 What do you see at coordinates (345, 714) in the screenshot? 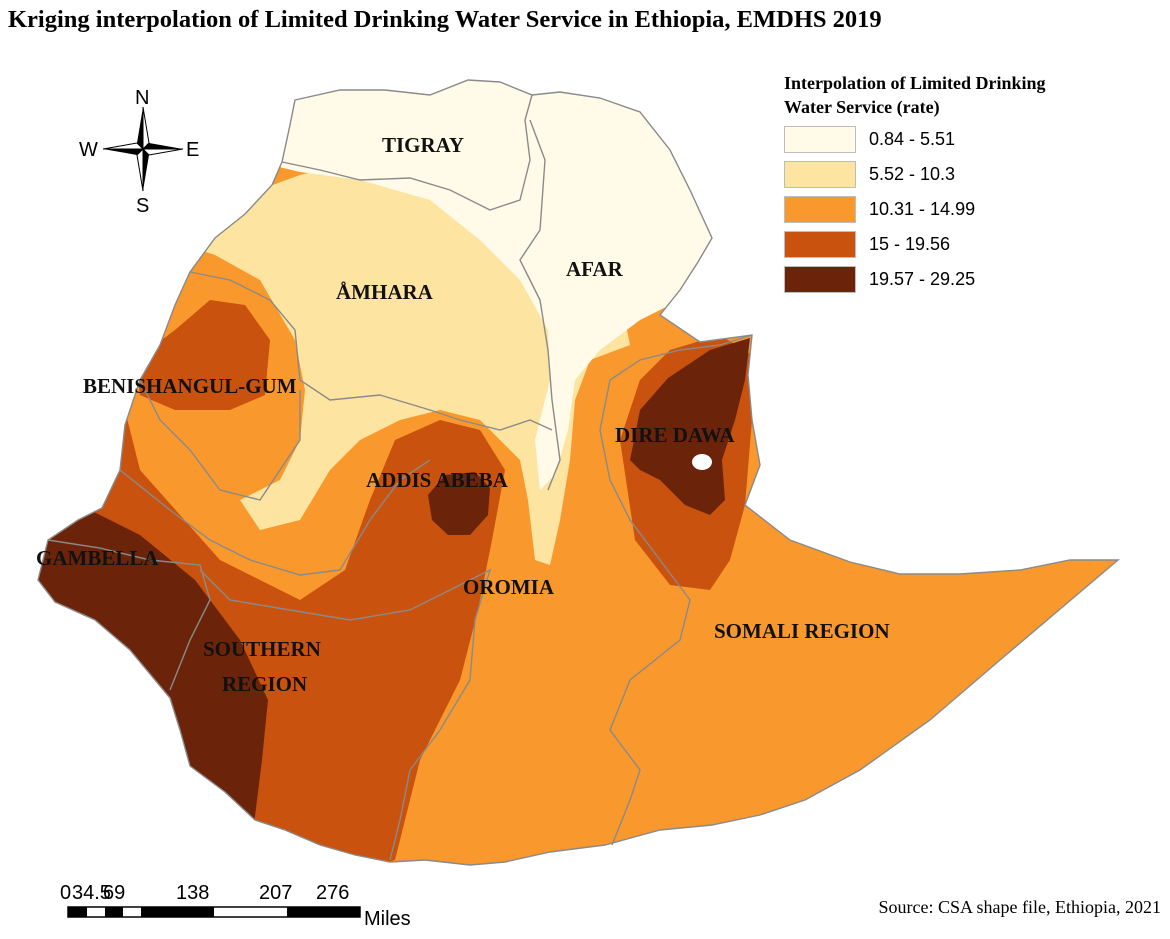
I see `border-southern` at bounding box center [345, 714].